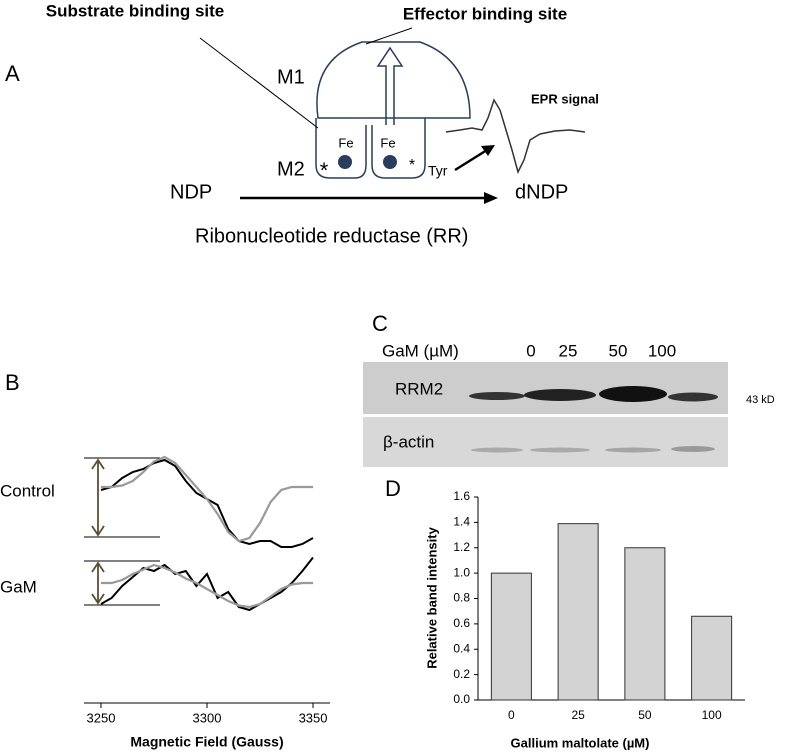  What do you see at coordinates (431, 597) in the screenshot?
I see `y-axis-label: Relative band intensity` at bounding box center [431, 597].